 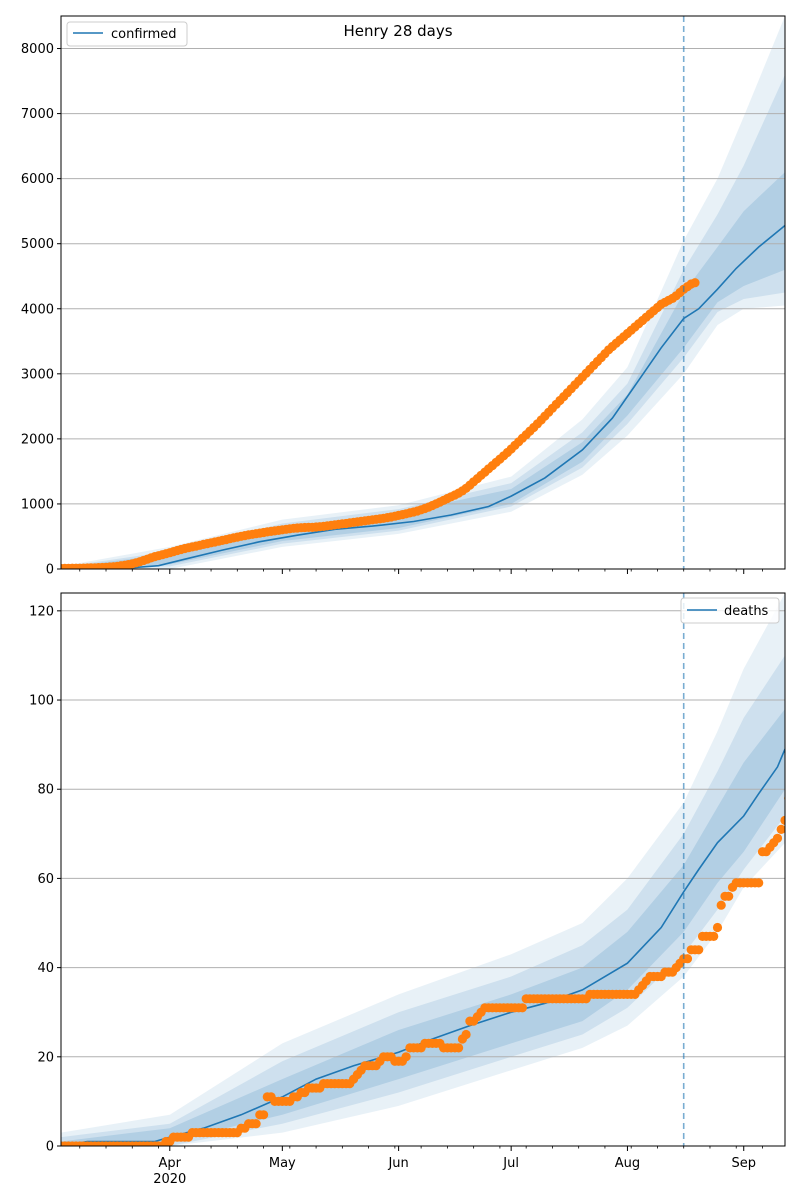 I want to click on confirmed-y-tick-label: 4000, so click(x=37, y=309).